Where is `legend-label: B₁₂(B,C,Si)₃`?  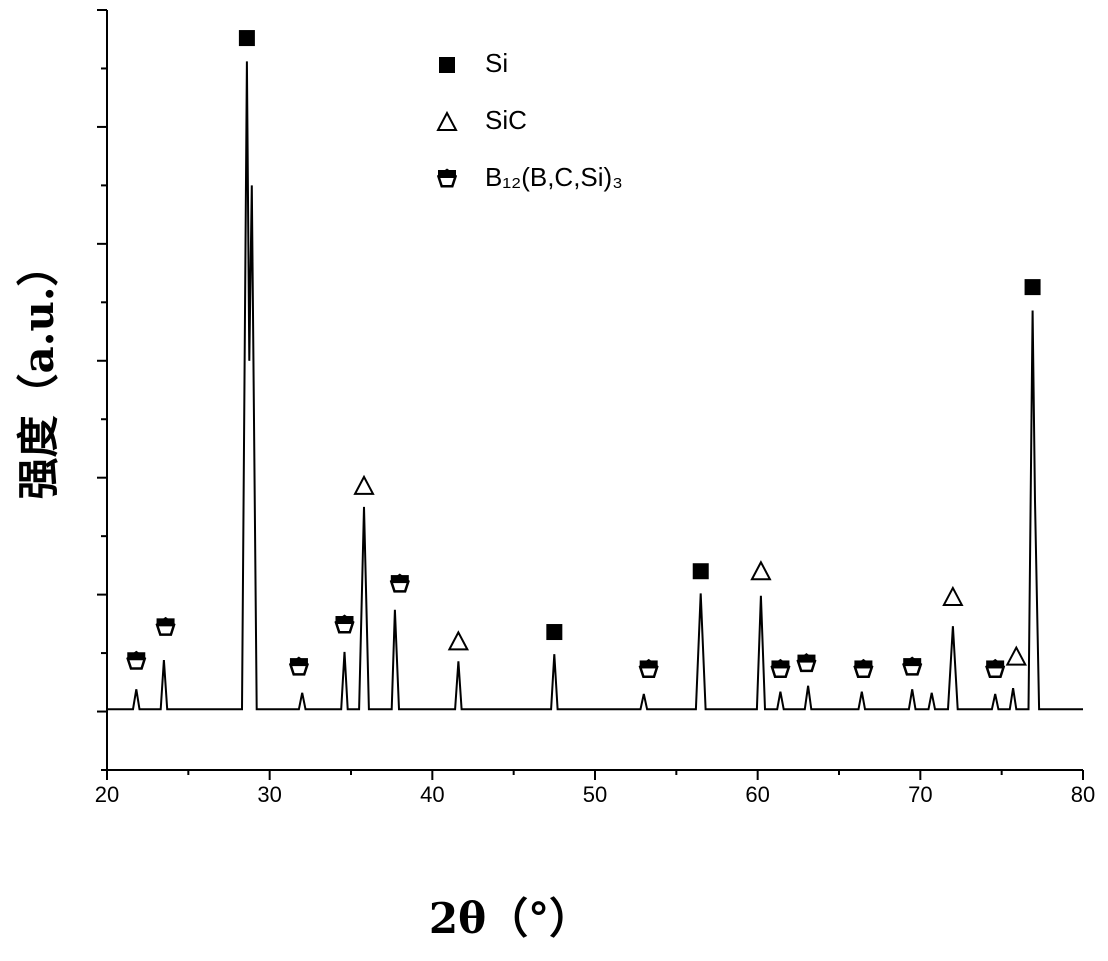
legend-label: B₁₂(B,C,Si)₃ is located at coordinates (554, 177).